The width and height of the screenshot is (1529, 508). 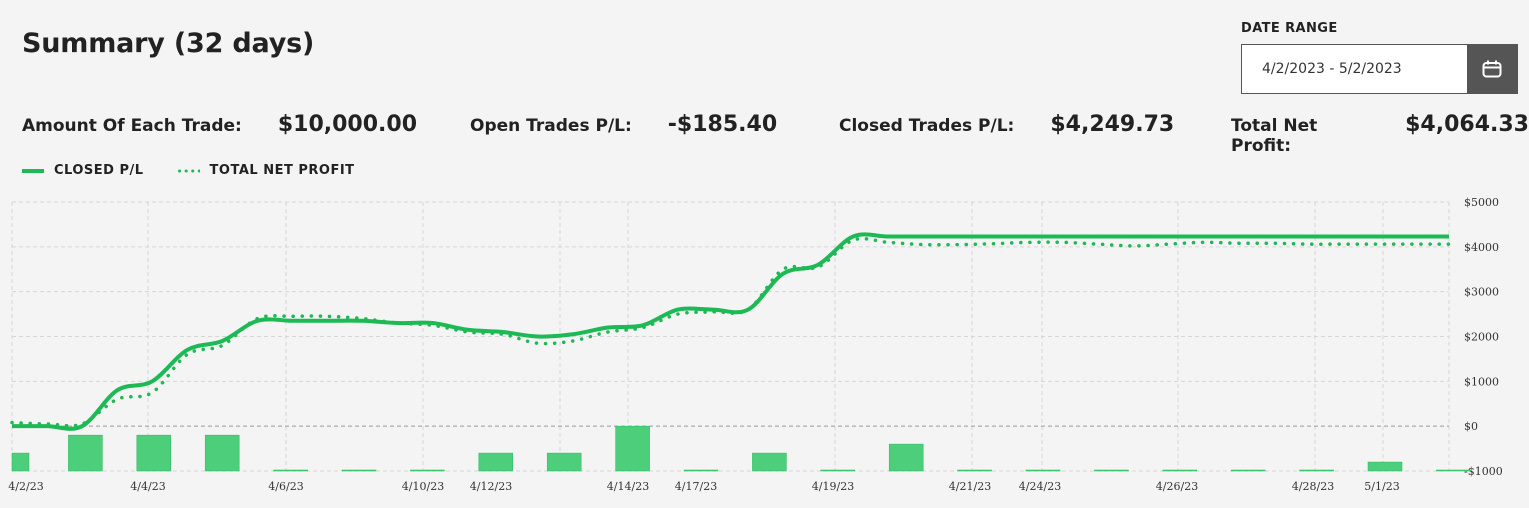 I want to click on x-tick-label: 4/24/23, so click(x=1040, y=486).